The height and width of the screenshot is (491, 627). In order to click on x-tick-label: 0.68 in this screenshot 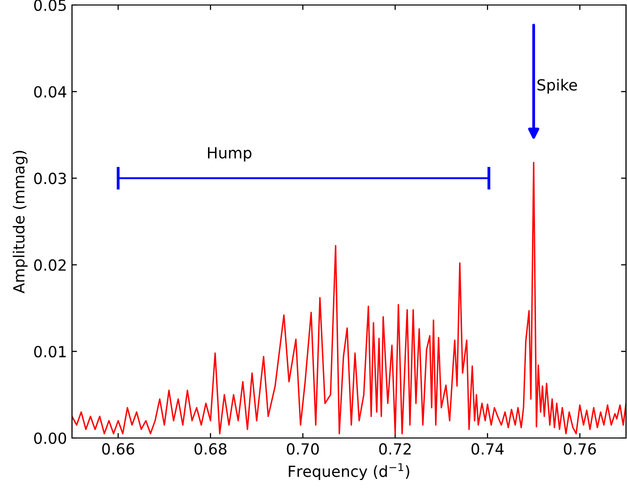, I will do `click(210, 449)`.